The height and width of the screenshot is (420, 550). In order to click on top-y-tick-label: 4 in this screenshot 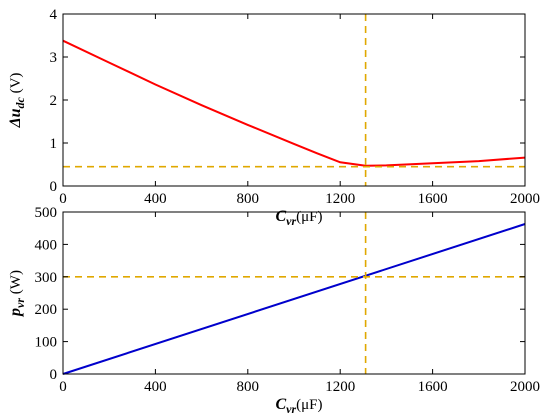, I will do `click(54, 15)`.